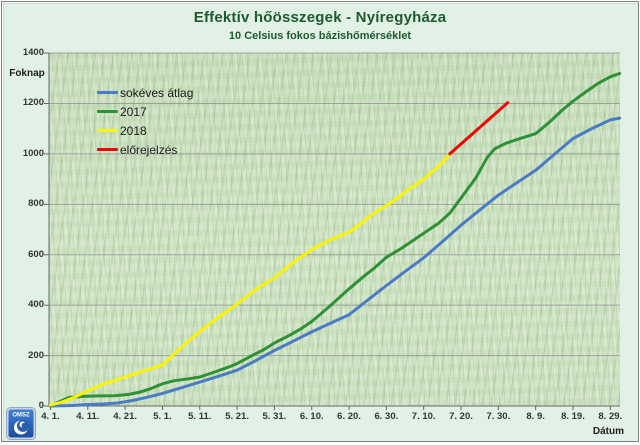 The width and height of the screenshot is (640, 445). I want to click on x-tick-label: 5. 21., so click(237, 416).